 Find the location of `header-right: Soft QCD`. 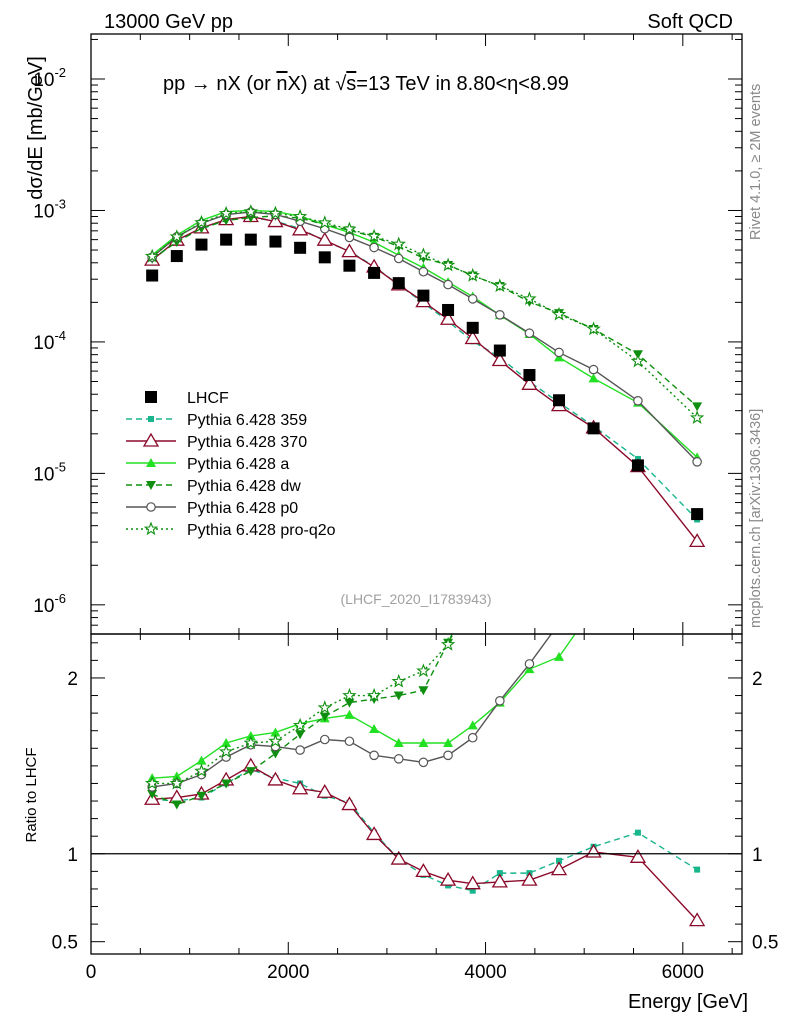

header-right: Soft QCD is located at coordinates (690, 22).